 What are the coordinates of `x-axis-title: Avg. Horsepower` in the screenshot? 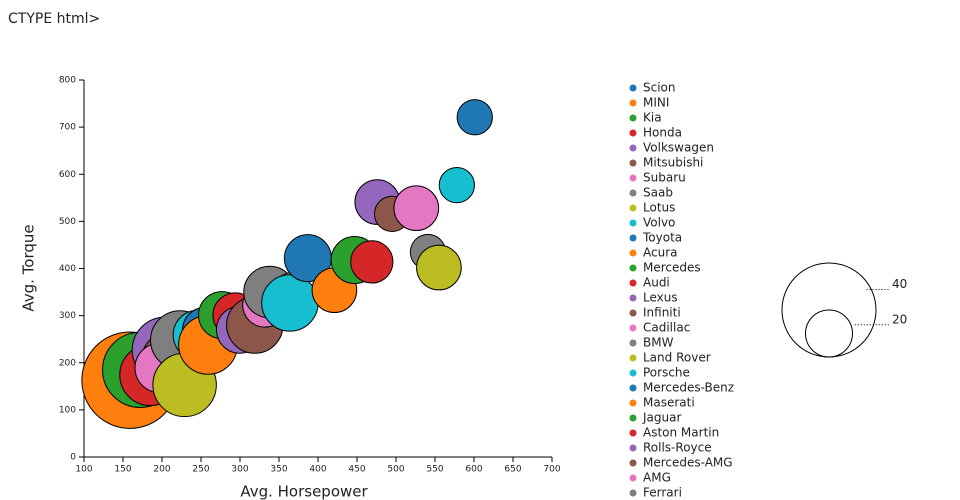 It's located at (304, 491).